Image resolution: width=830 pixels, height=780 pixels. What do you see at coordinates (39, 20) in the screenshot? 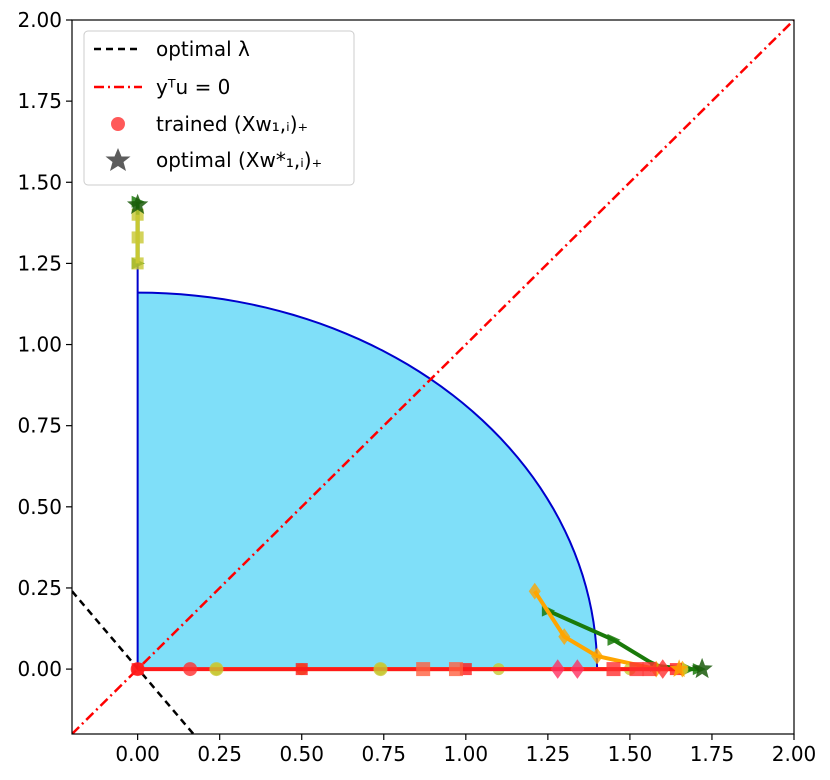
I see `y-tick-label-8: 2.00` at bounding box center [39, 20].